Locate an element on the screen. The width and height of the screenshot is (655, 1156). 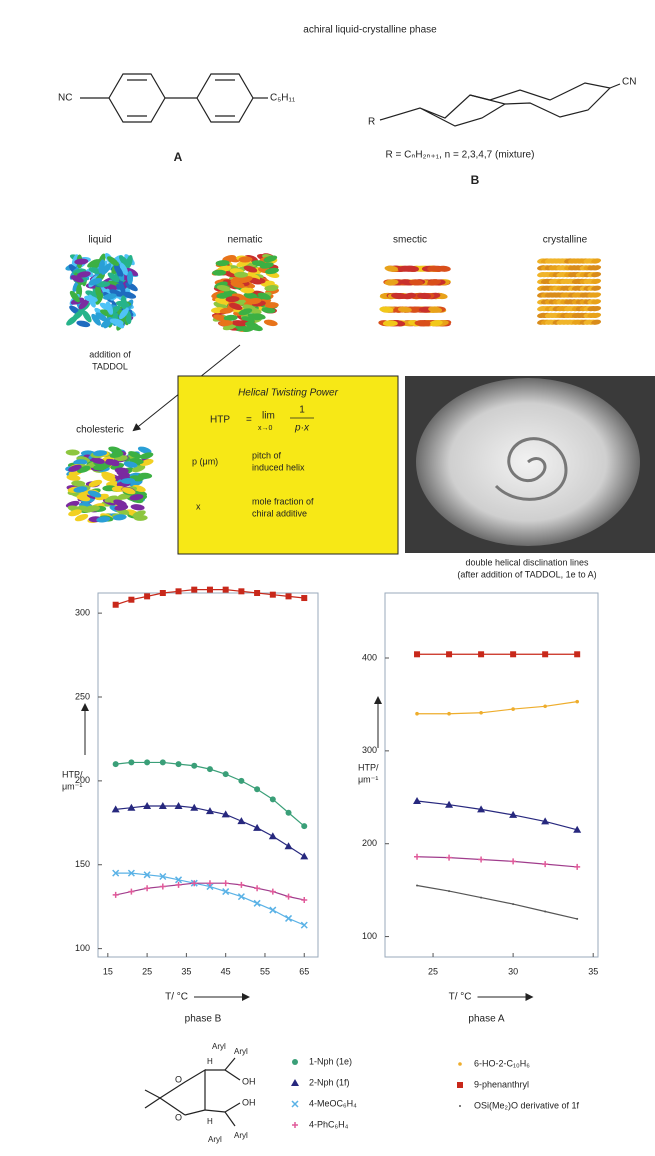
phase-label: crystalline is located at coordinates (565, 240).